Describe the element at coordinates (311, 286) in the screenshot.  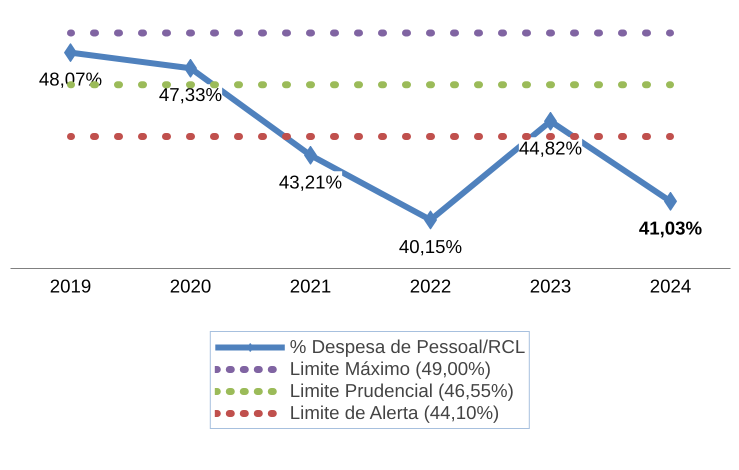
I see `x-tick-label: 2021` at that location.